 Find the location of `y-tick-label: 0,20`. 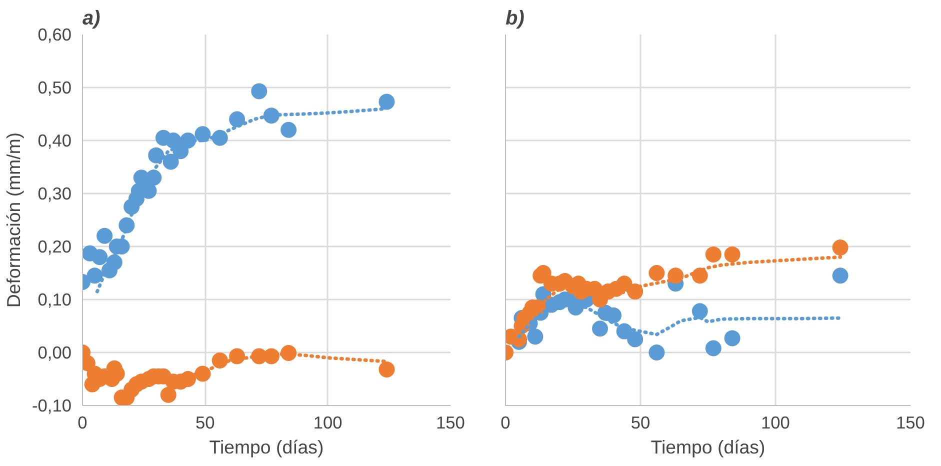

y-tick-label: 0,20 is located at coordinates (55, 246).